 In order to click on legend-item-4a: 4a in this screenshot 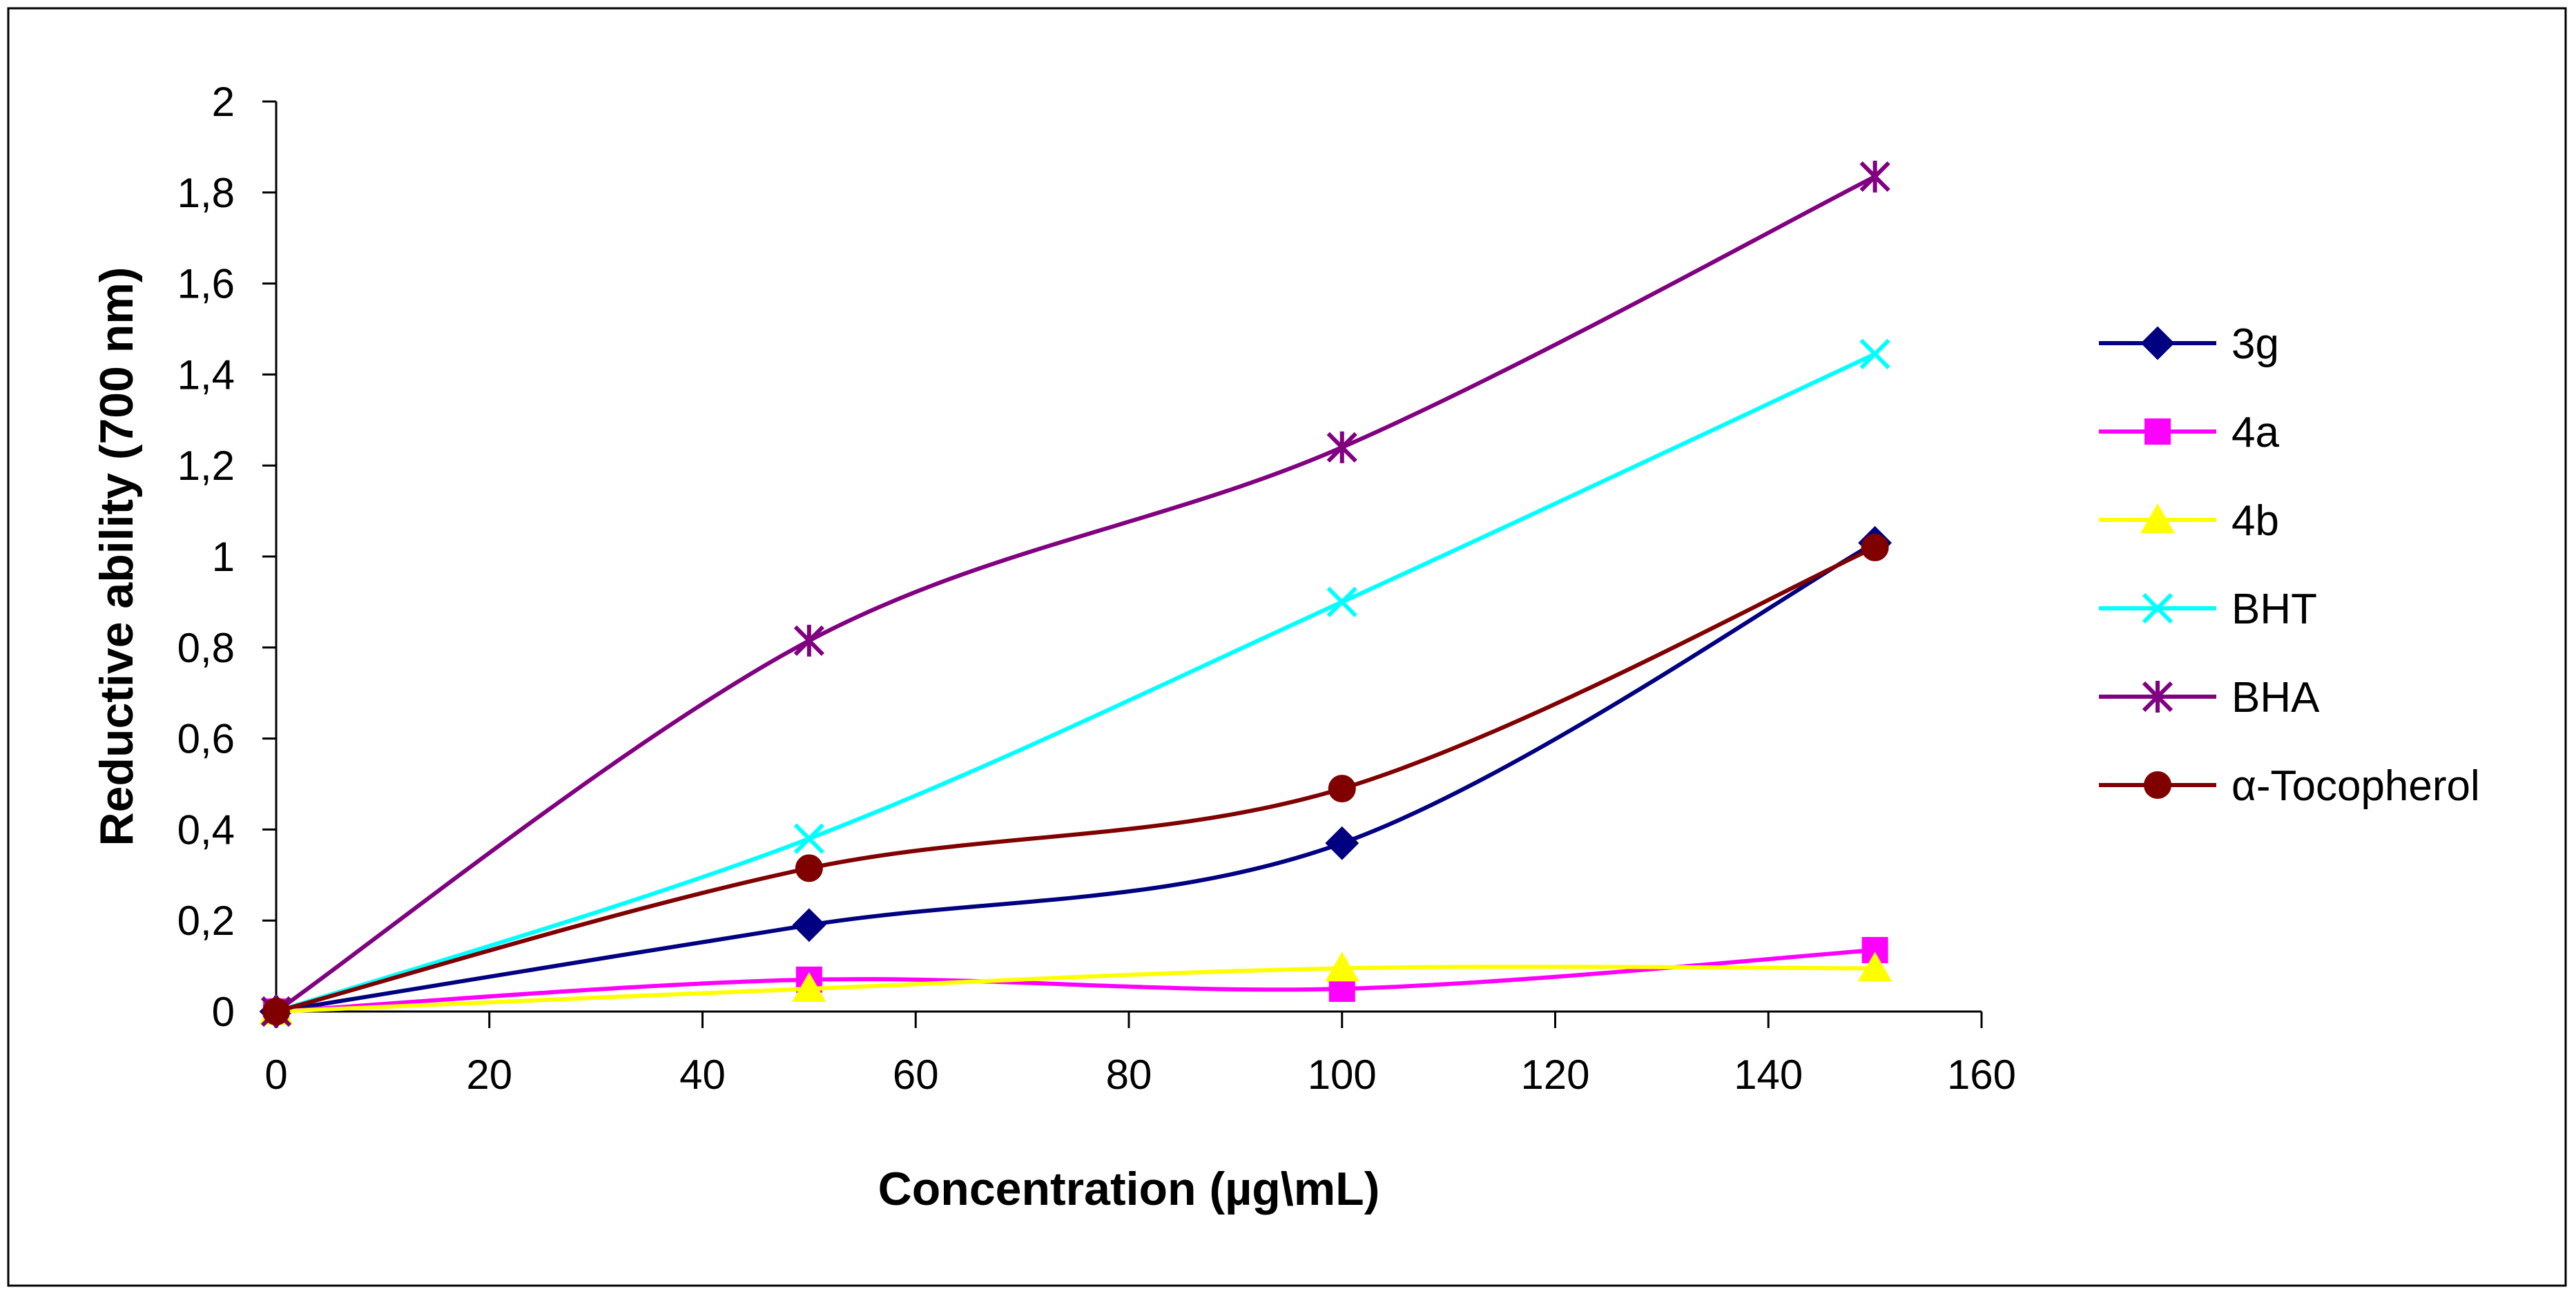, I will do `click(2189, 432)`.